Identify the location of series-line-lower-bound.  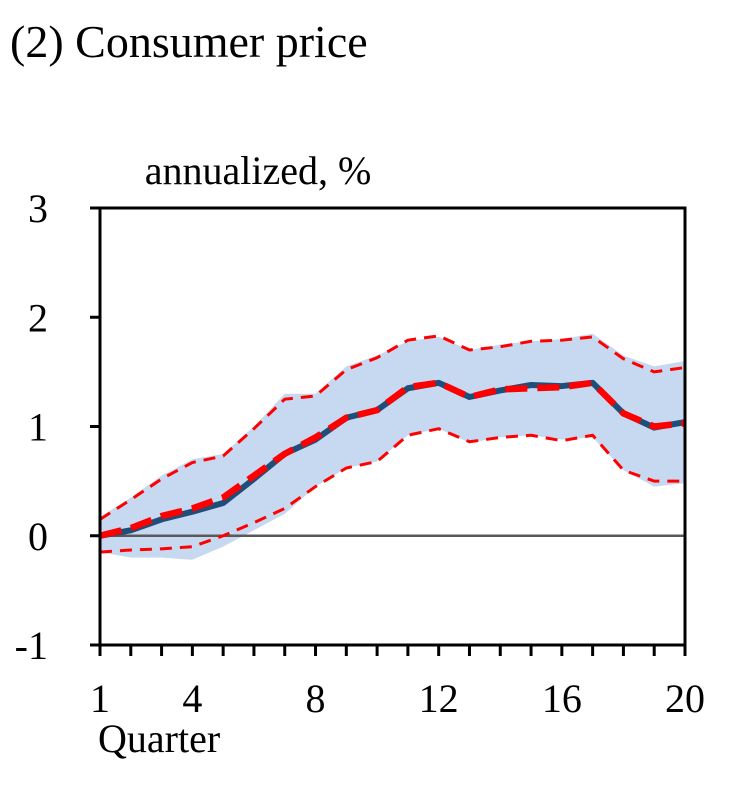
(392, 490).